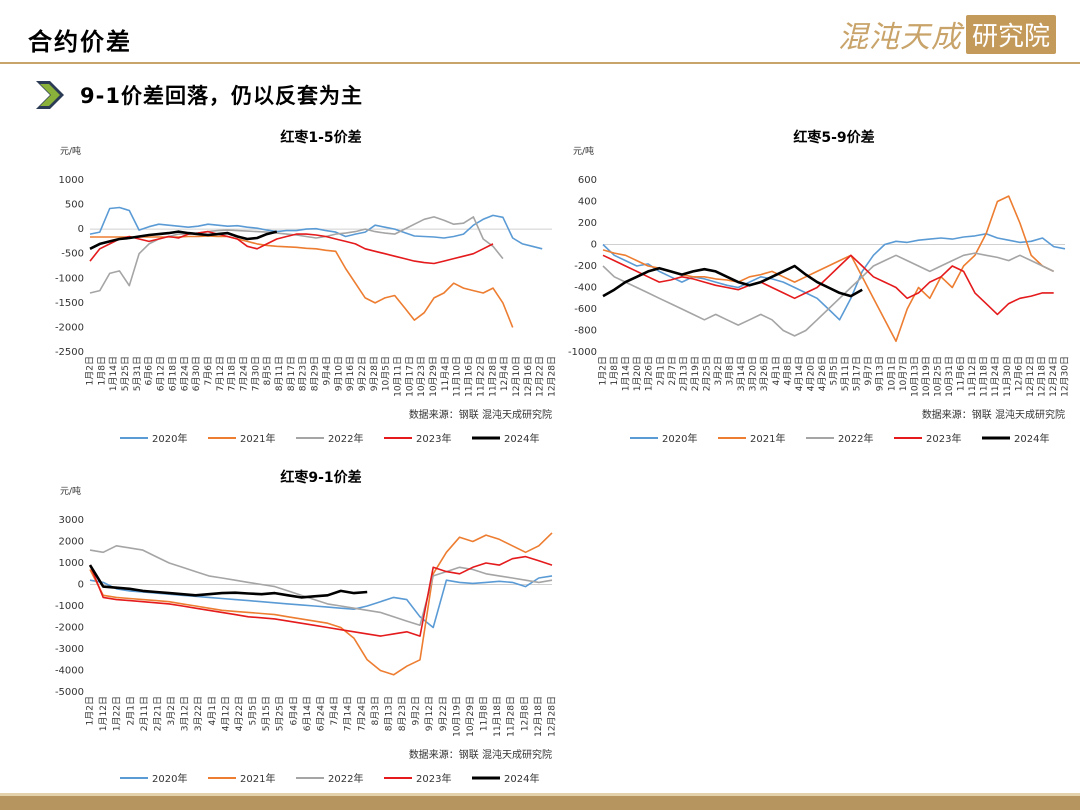 The width and height of the screenshot is (1080, 810). I want to click on x-tick-label: 12月6日, so click(1018, 373).